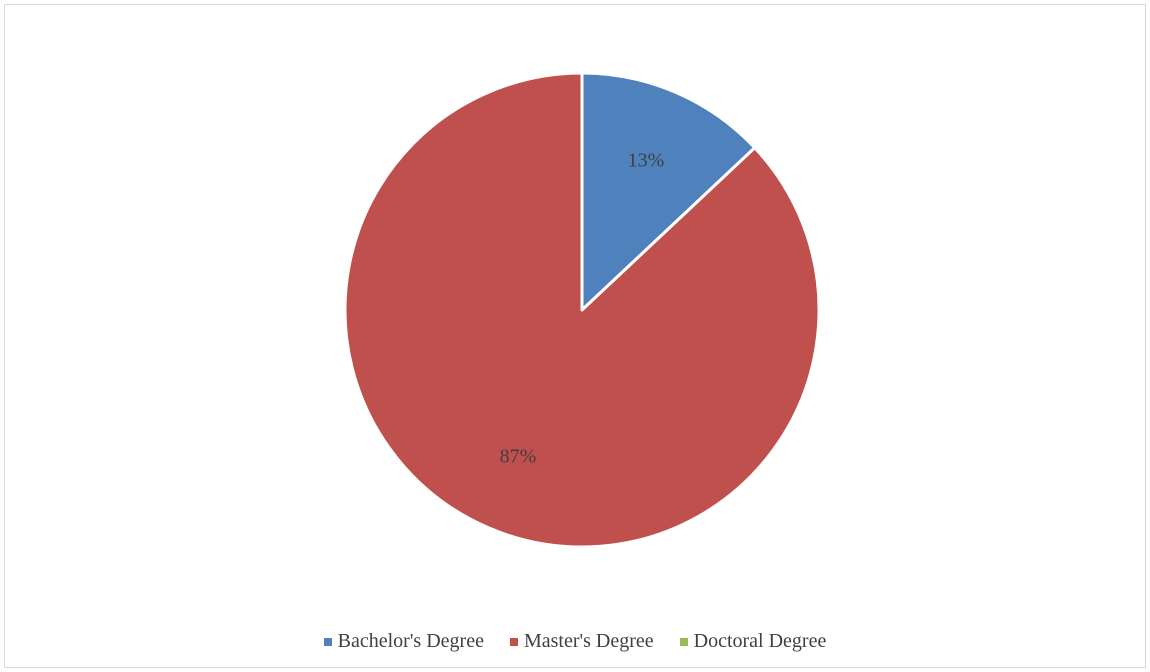 The image size is (1150, 672). Describe the element at coordinates (683, 641) in the screenshot. I see `legend-swatch-doctoral` at that location.